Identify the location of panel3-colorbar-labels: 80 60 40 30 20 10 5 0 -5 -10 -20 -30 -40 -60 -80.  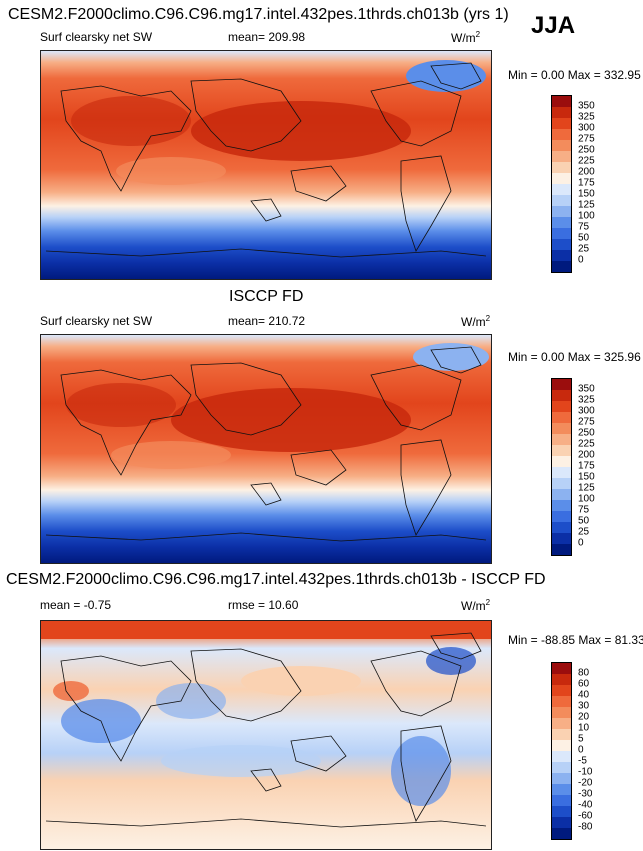
(598, 750).